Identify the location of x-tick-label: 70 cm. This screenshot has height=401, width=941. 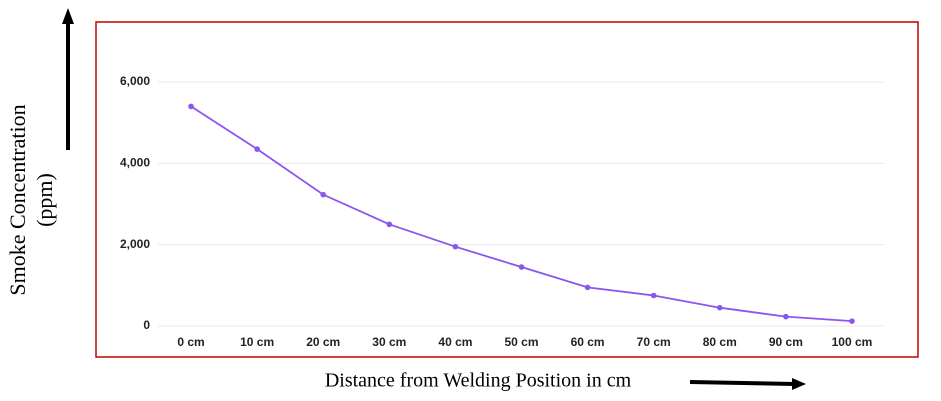
(654, 342).